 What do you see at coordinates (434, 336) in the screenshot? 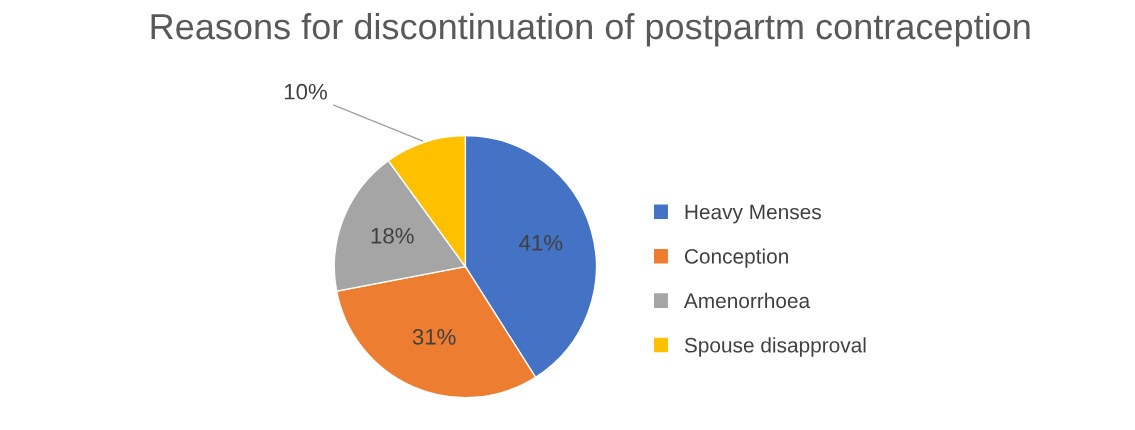
I see `data-label: 31%` at bounding box center [434, 336].